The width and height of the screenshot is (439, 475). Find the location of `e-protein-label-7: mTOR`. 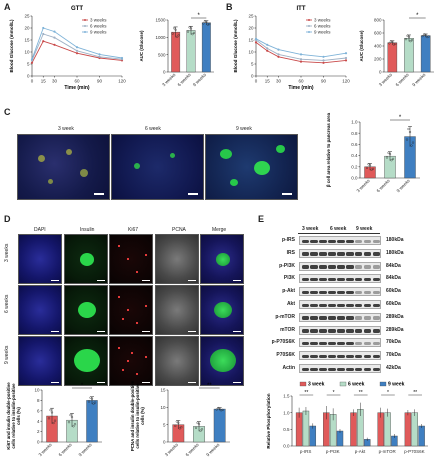

e-protein-label-7: mTOR is located at coordinates (287, 329).